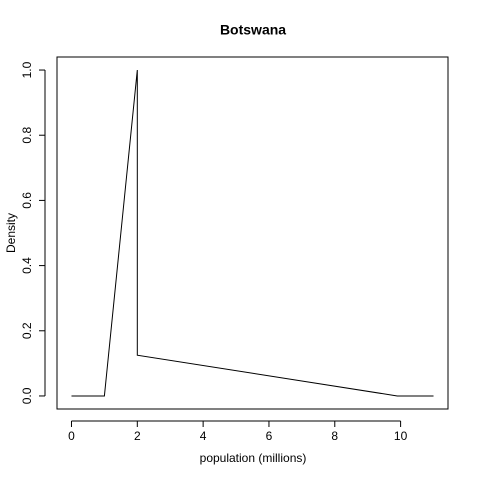  What do you see at coordinates (27, 265) in the screenshot?
I see `y-tick-label: 0.4` at bounding box center [27, 265].